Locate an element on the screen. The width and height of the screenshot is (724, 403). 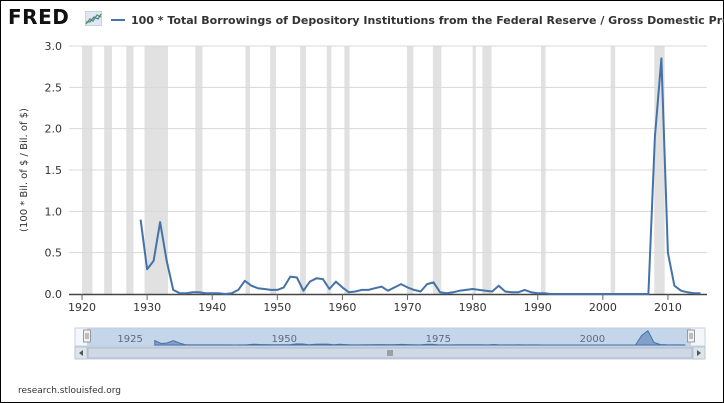
range-navigator: 1925 1950 1975 2000 is located at coordinates (390, 343).